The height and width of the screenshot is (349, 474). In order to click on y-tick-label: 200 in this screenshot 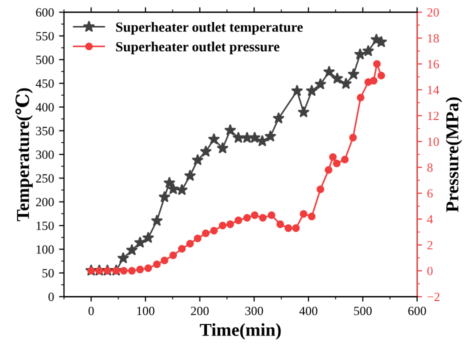, I will do `click(45, 202)`.